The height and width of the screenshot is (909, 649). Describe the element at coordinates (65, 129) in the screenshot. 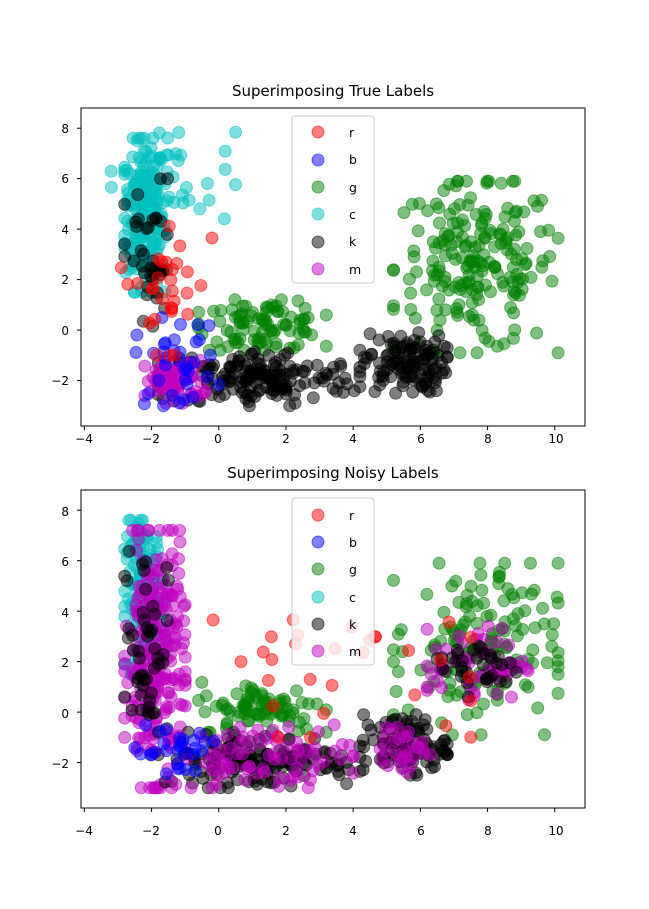

I see `y-tick-label: 8` at that location.